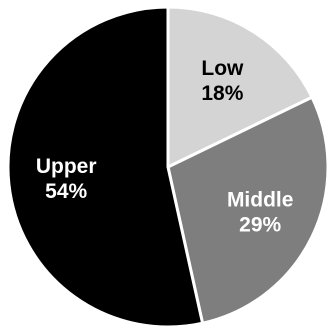  I want to click on slice-category: Middle, so click(260, 200).